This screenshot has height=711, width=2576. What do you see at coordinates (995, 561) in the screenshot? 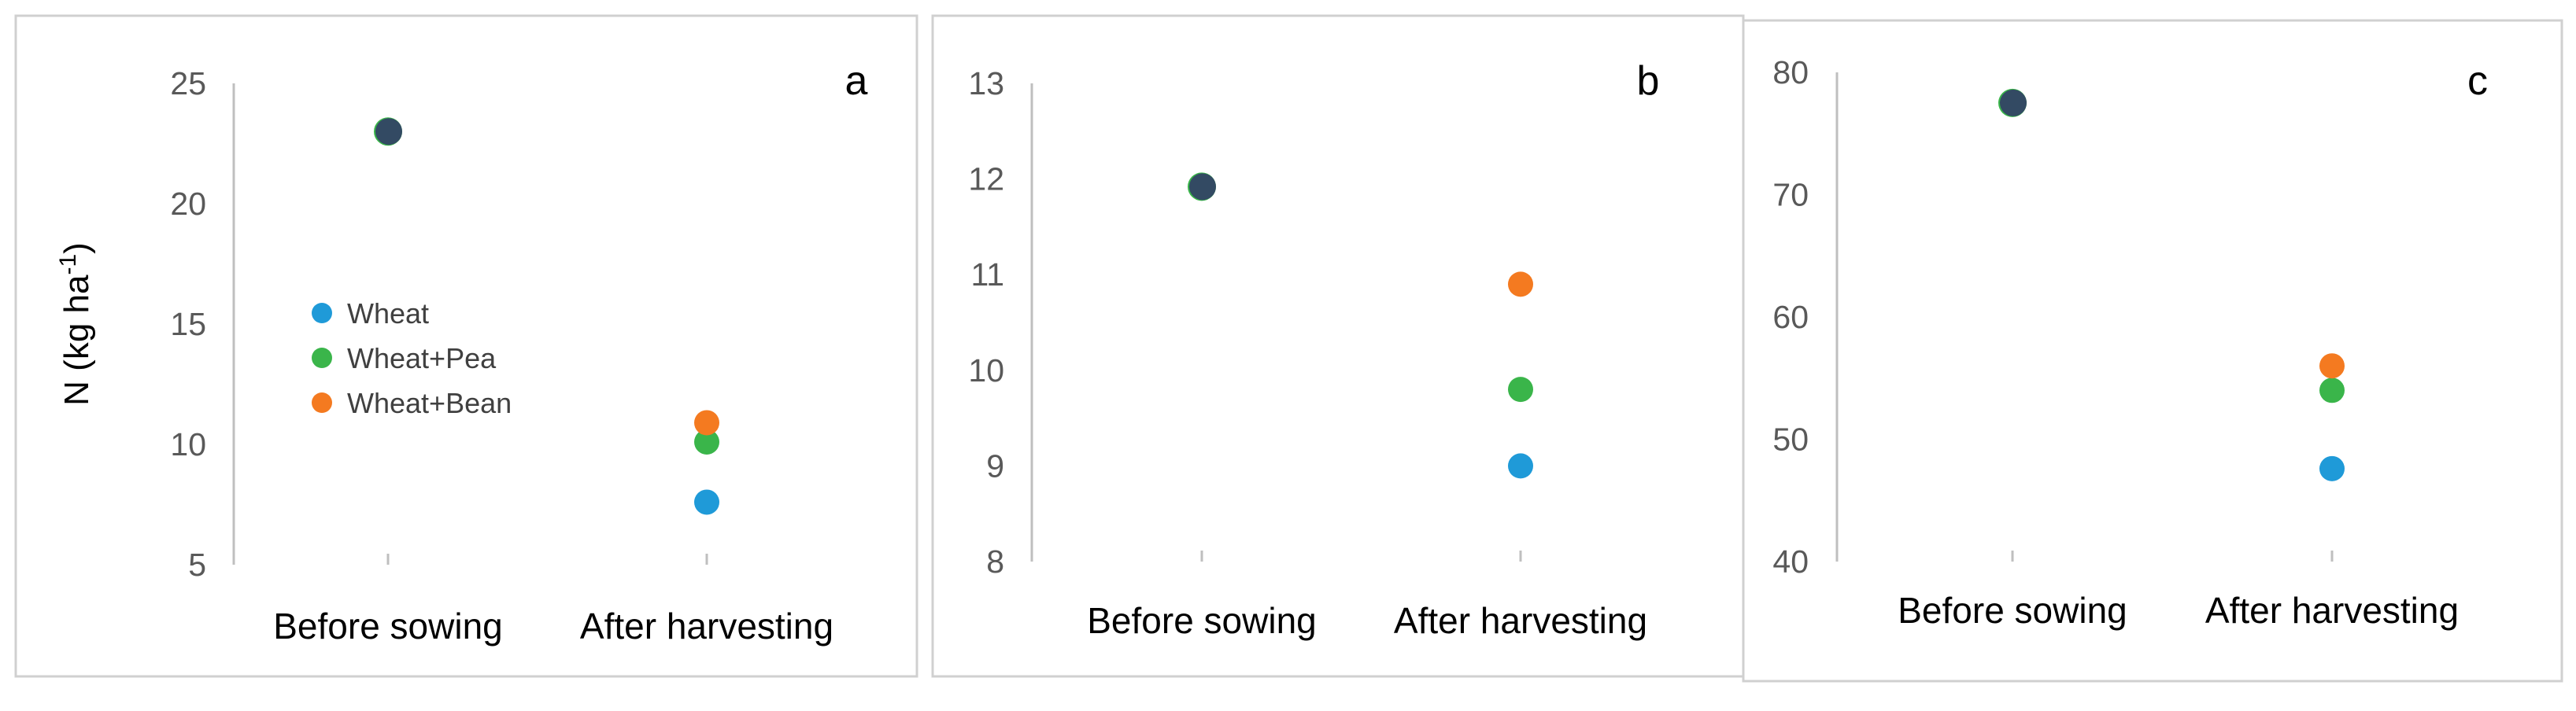
I see `y-tick-label: 8` at bounding box center [995, 561].